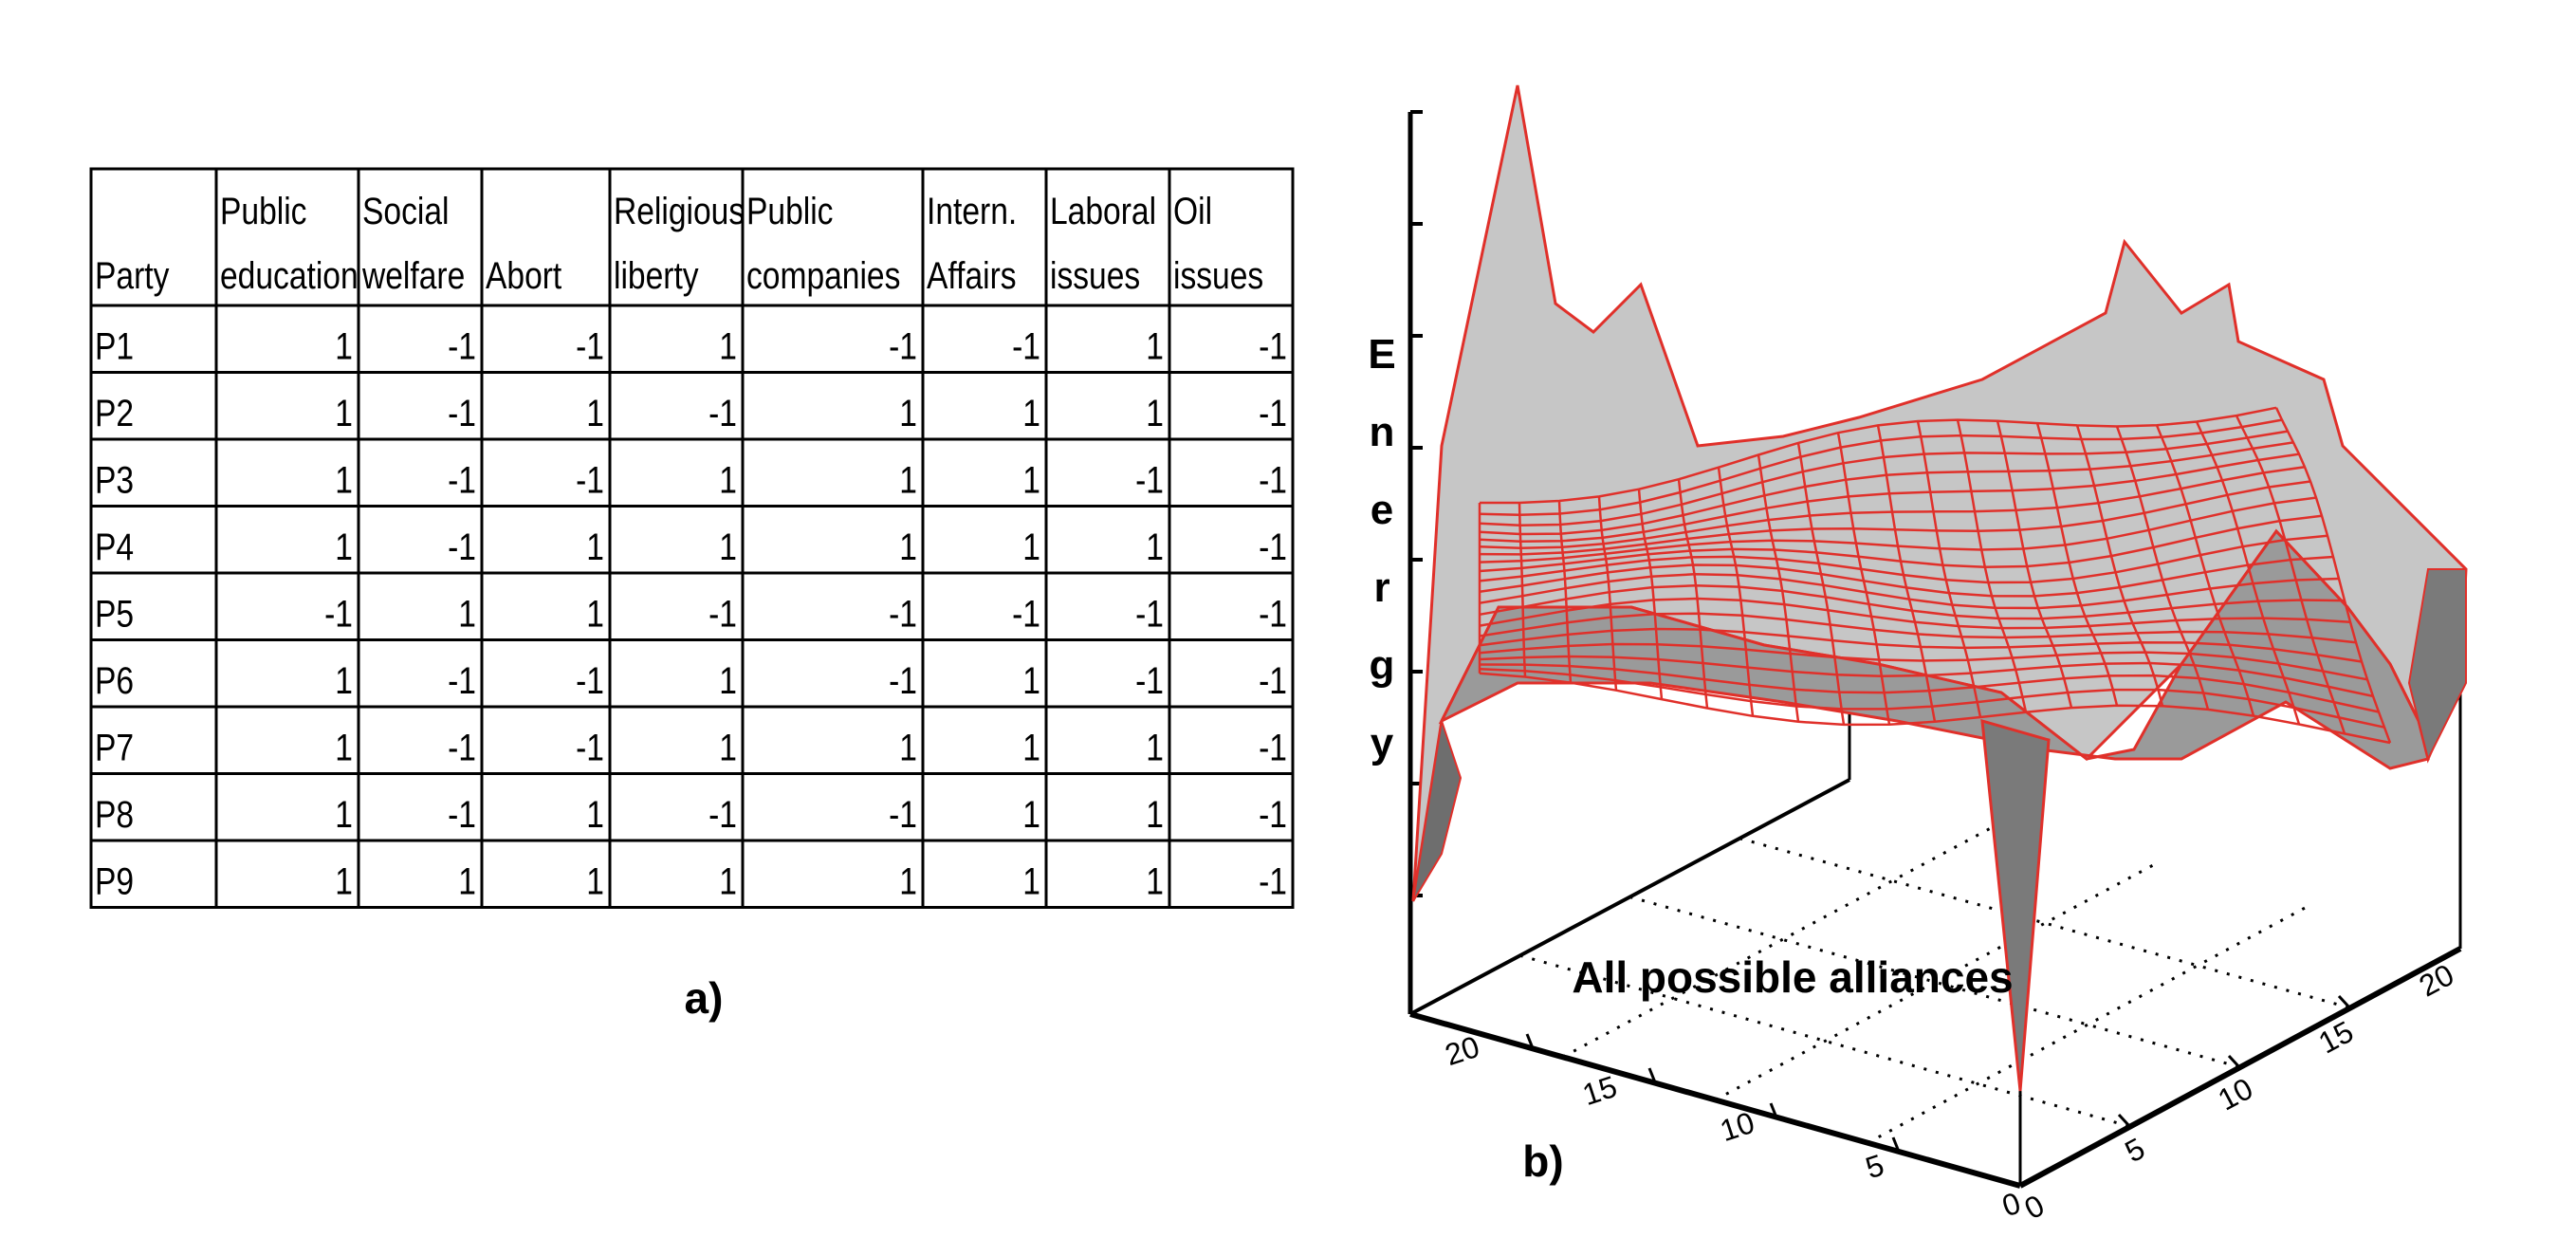  I want to click on left-axis-tick: 5, so click(1875, 1167).